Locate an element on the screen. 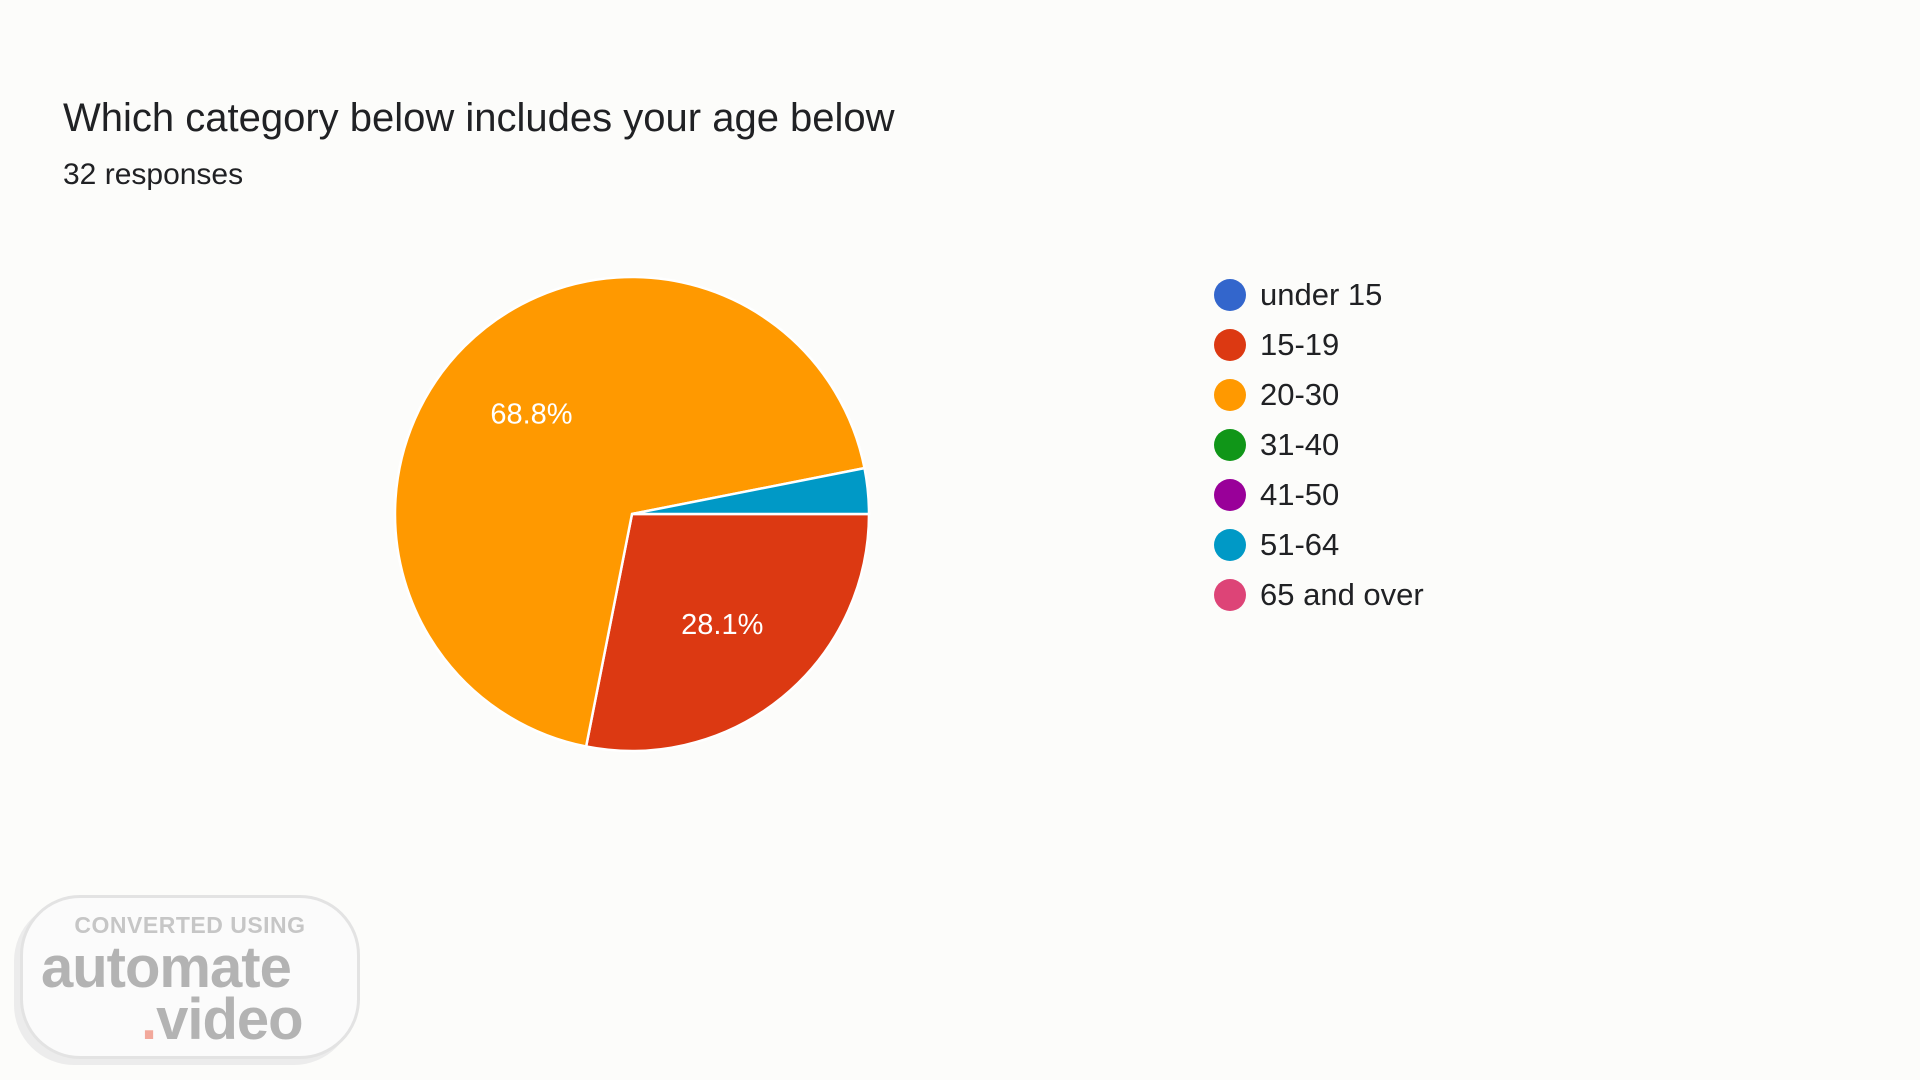  watermark-word-video-text: video is located at coordinates (229, 1019).